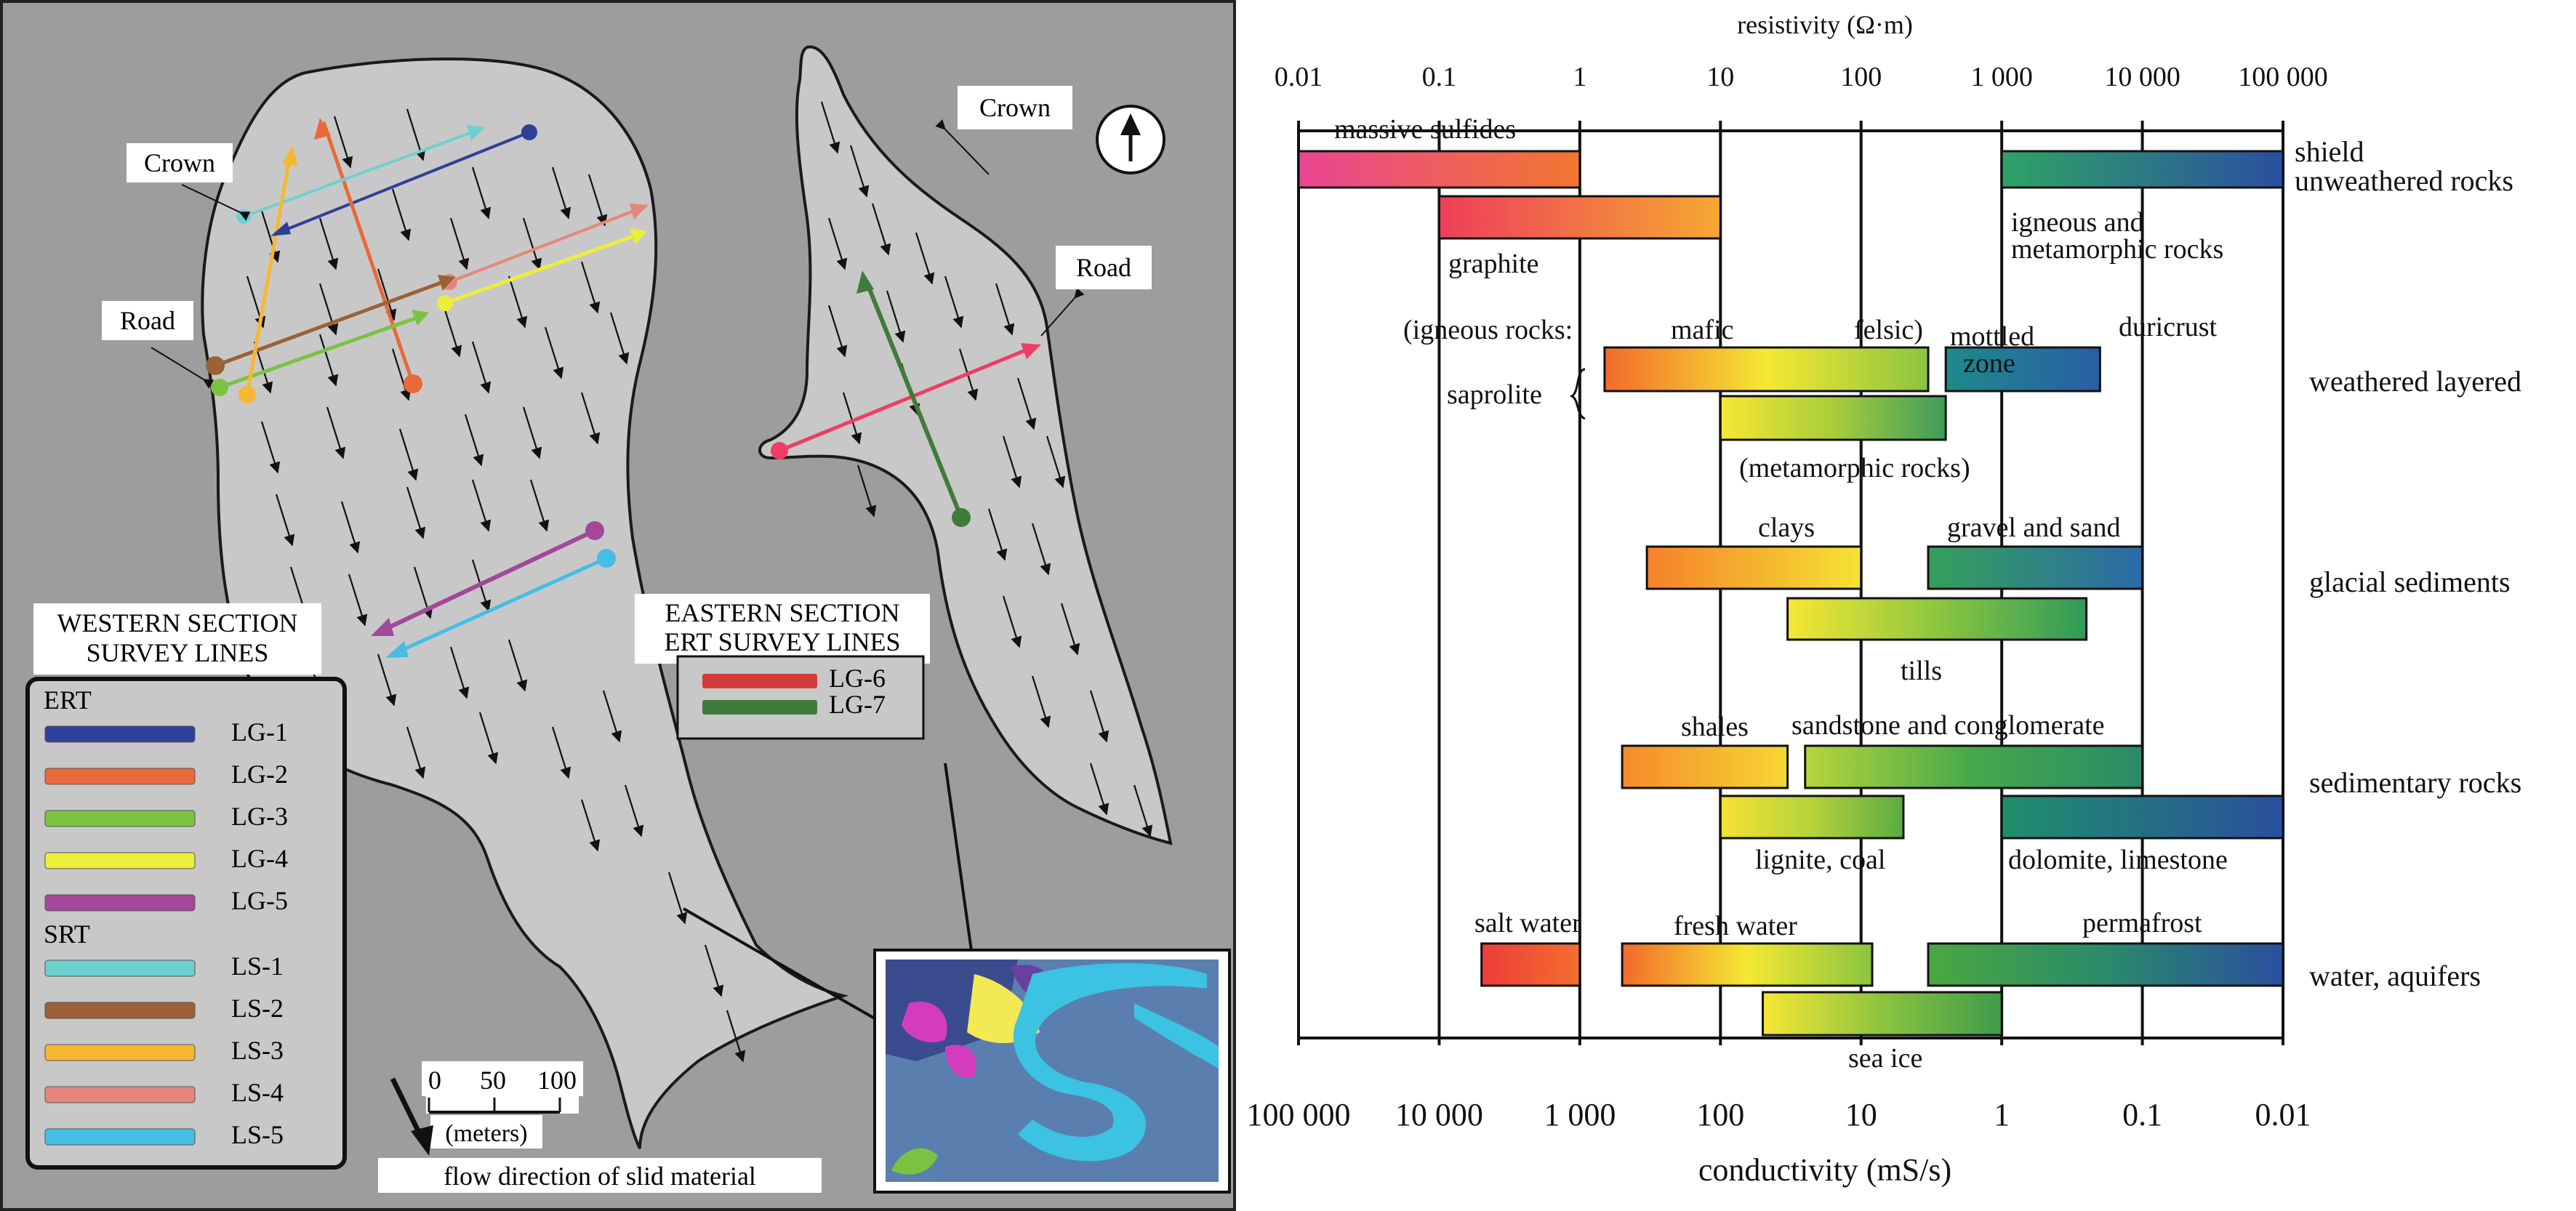 This screenshot has width=2576, height=1211. What do you see at coordinates (1974, 766) in the screenshot?
I see `bar-sandstone-and-conglomerate` at bounding box center [1974, 766].